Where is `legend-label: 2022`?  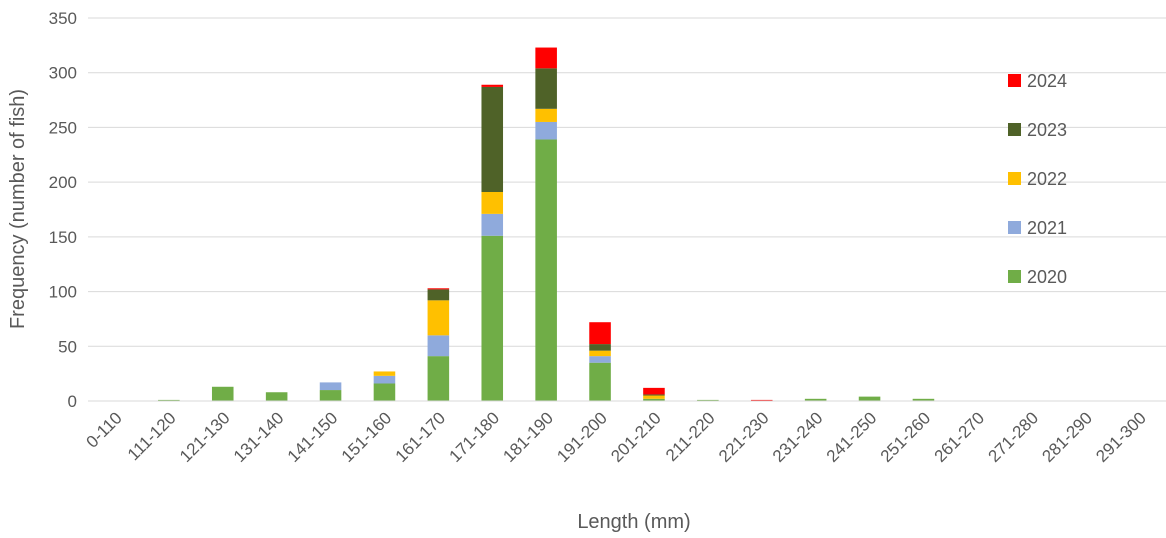 legend-label: 2022 is located at coordinates (1047, 179).